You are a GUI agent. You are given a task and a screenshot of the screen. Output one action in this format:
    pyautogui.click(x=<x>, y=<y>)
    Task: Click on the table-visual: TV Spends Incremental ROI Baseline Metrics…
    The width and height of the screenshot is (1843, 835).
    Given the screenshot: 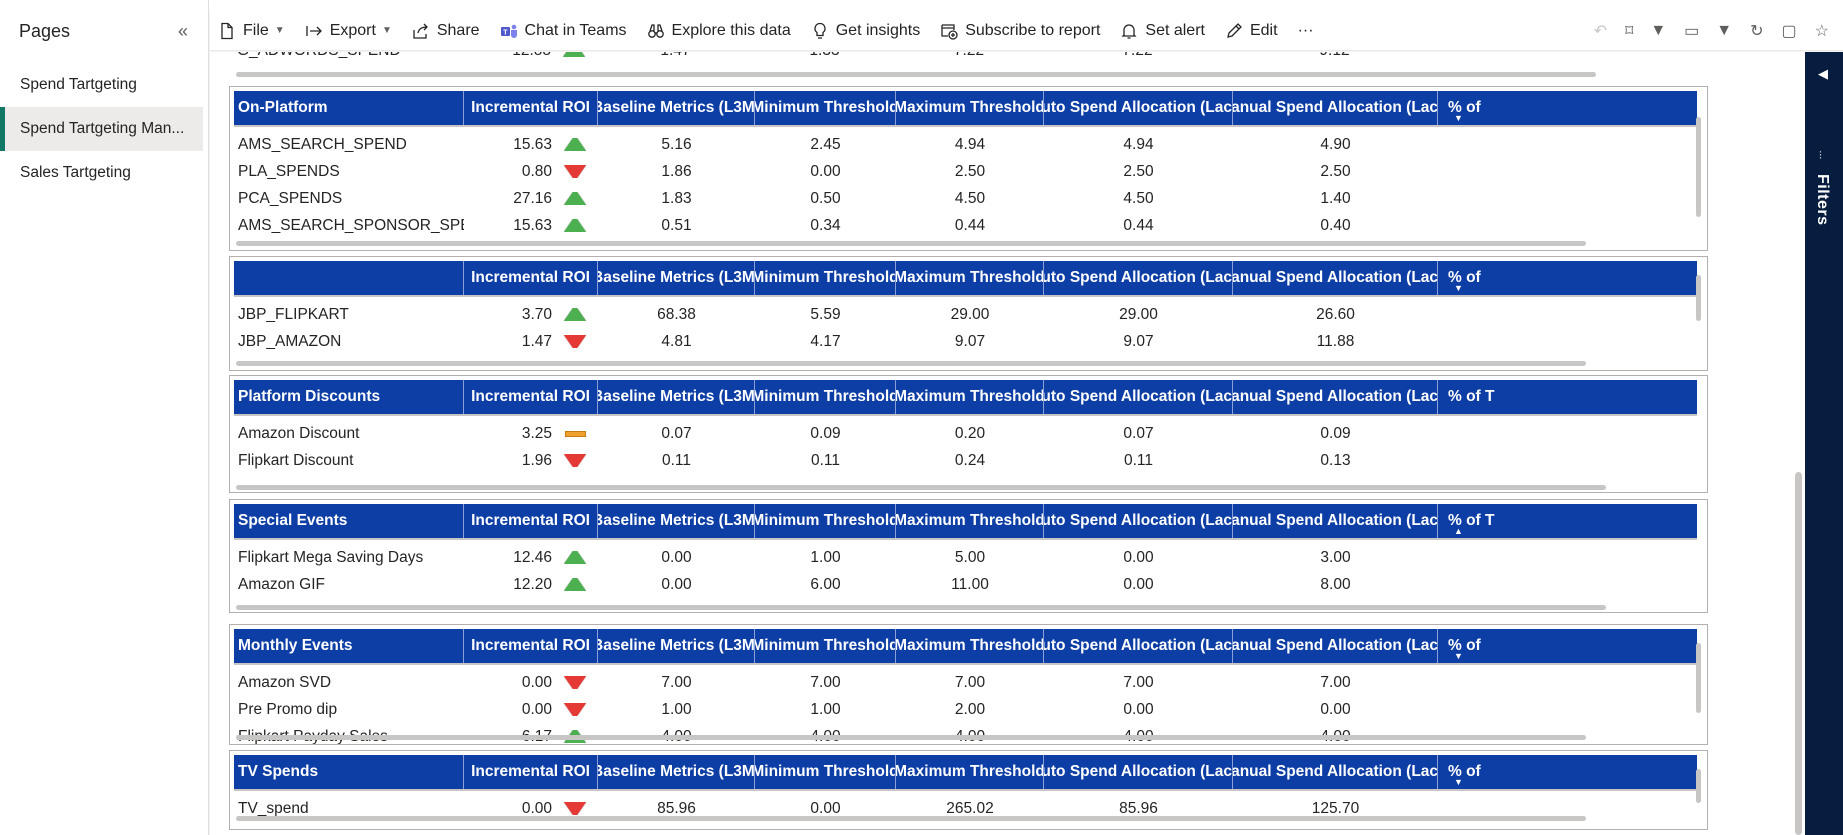 What is the action you would take?
    pyautogui.click(x=968, y=790)
    